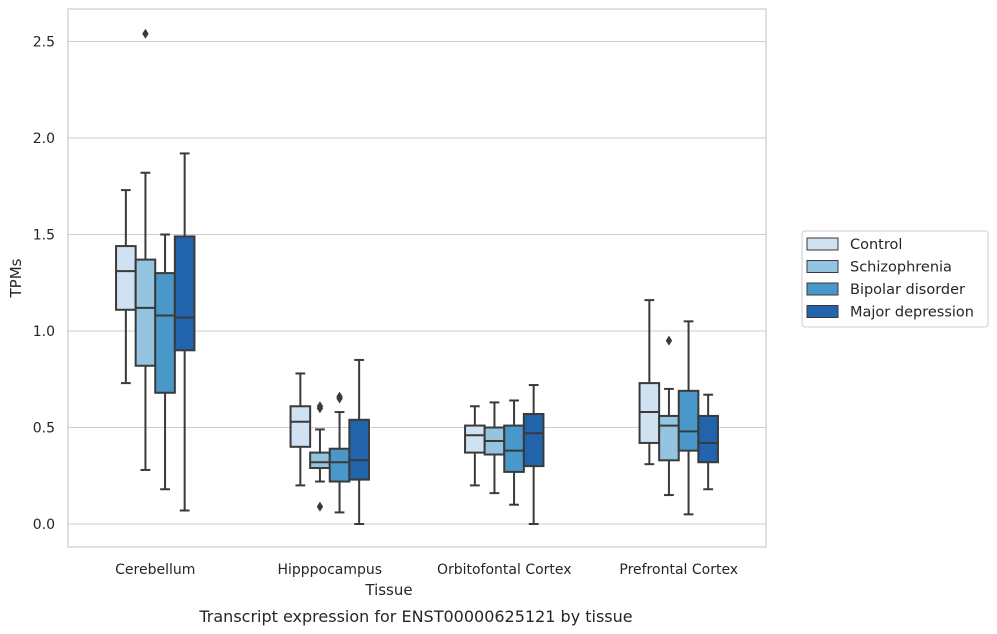  Describe the element at coordinates (907, 290) in the screenshot. I see `legend-label: Bipolar disorder` at that location.